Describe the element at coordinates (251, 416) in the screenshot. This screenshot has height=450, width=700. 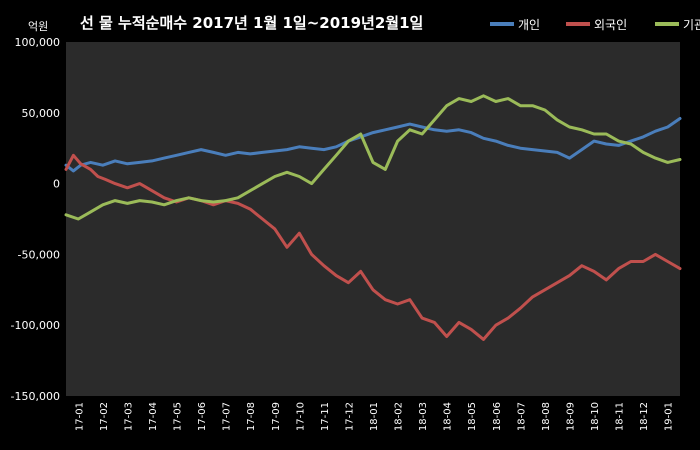
I see `x-tick-label: 17-08` at that location.